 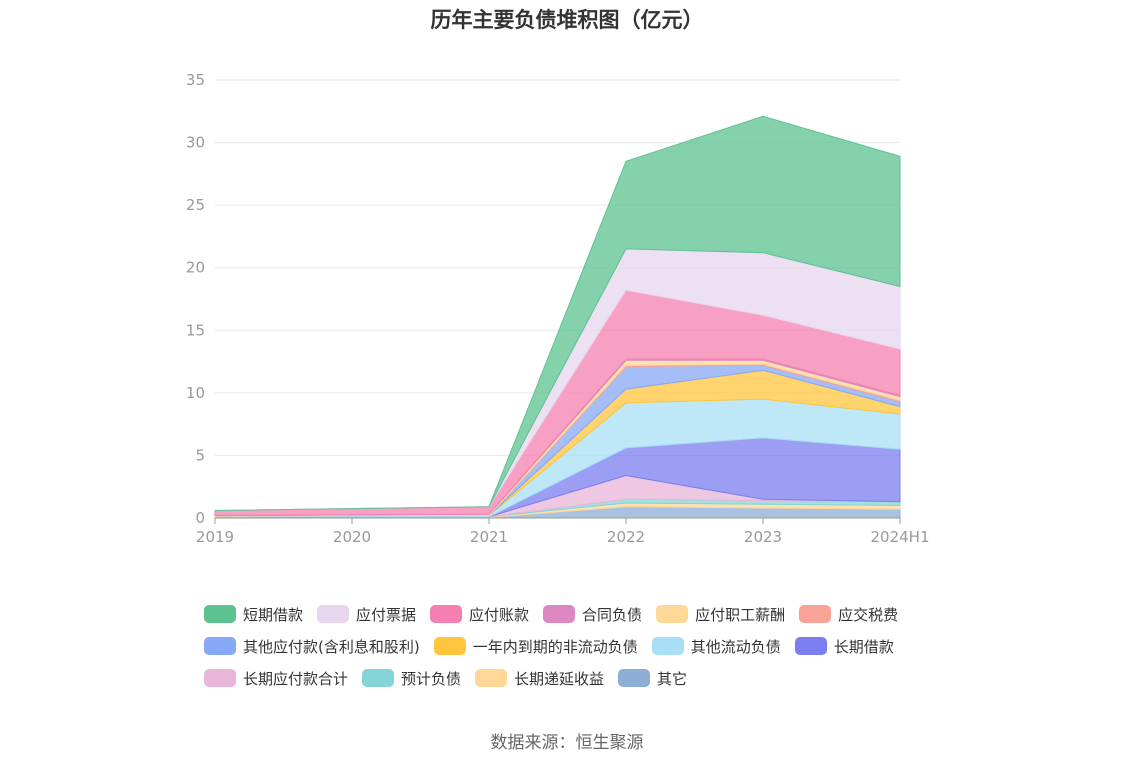 What do you see at coordinates (200, 518) in the screenshot?
I see `y-tick-label: 0` at bounding box center [200, 518].